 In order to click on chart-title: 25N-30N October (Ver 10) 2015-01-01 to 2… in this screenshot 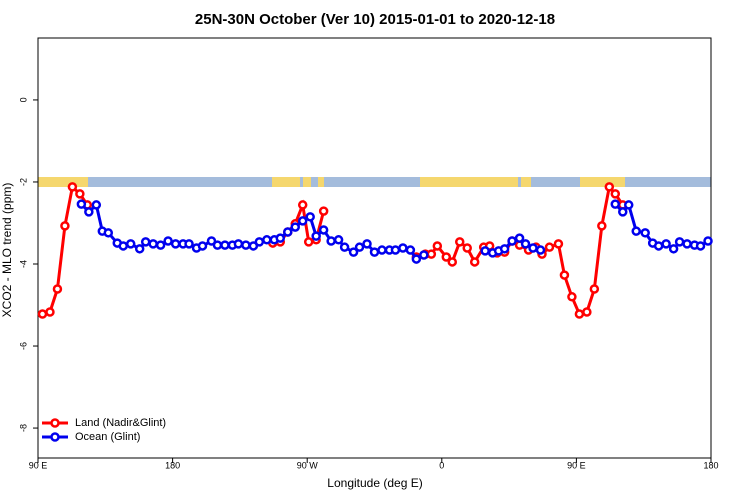, I will do `click(375, 19)`.